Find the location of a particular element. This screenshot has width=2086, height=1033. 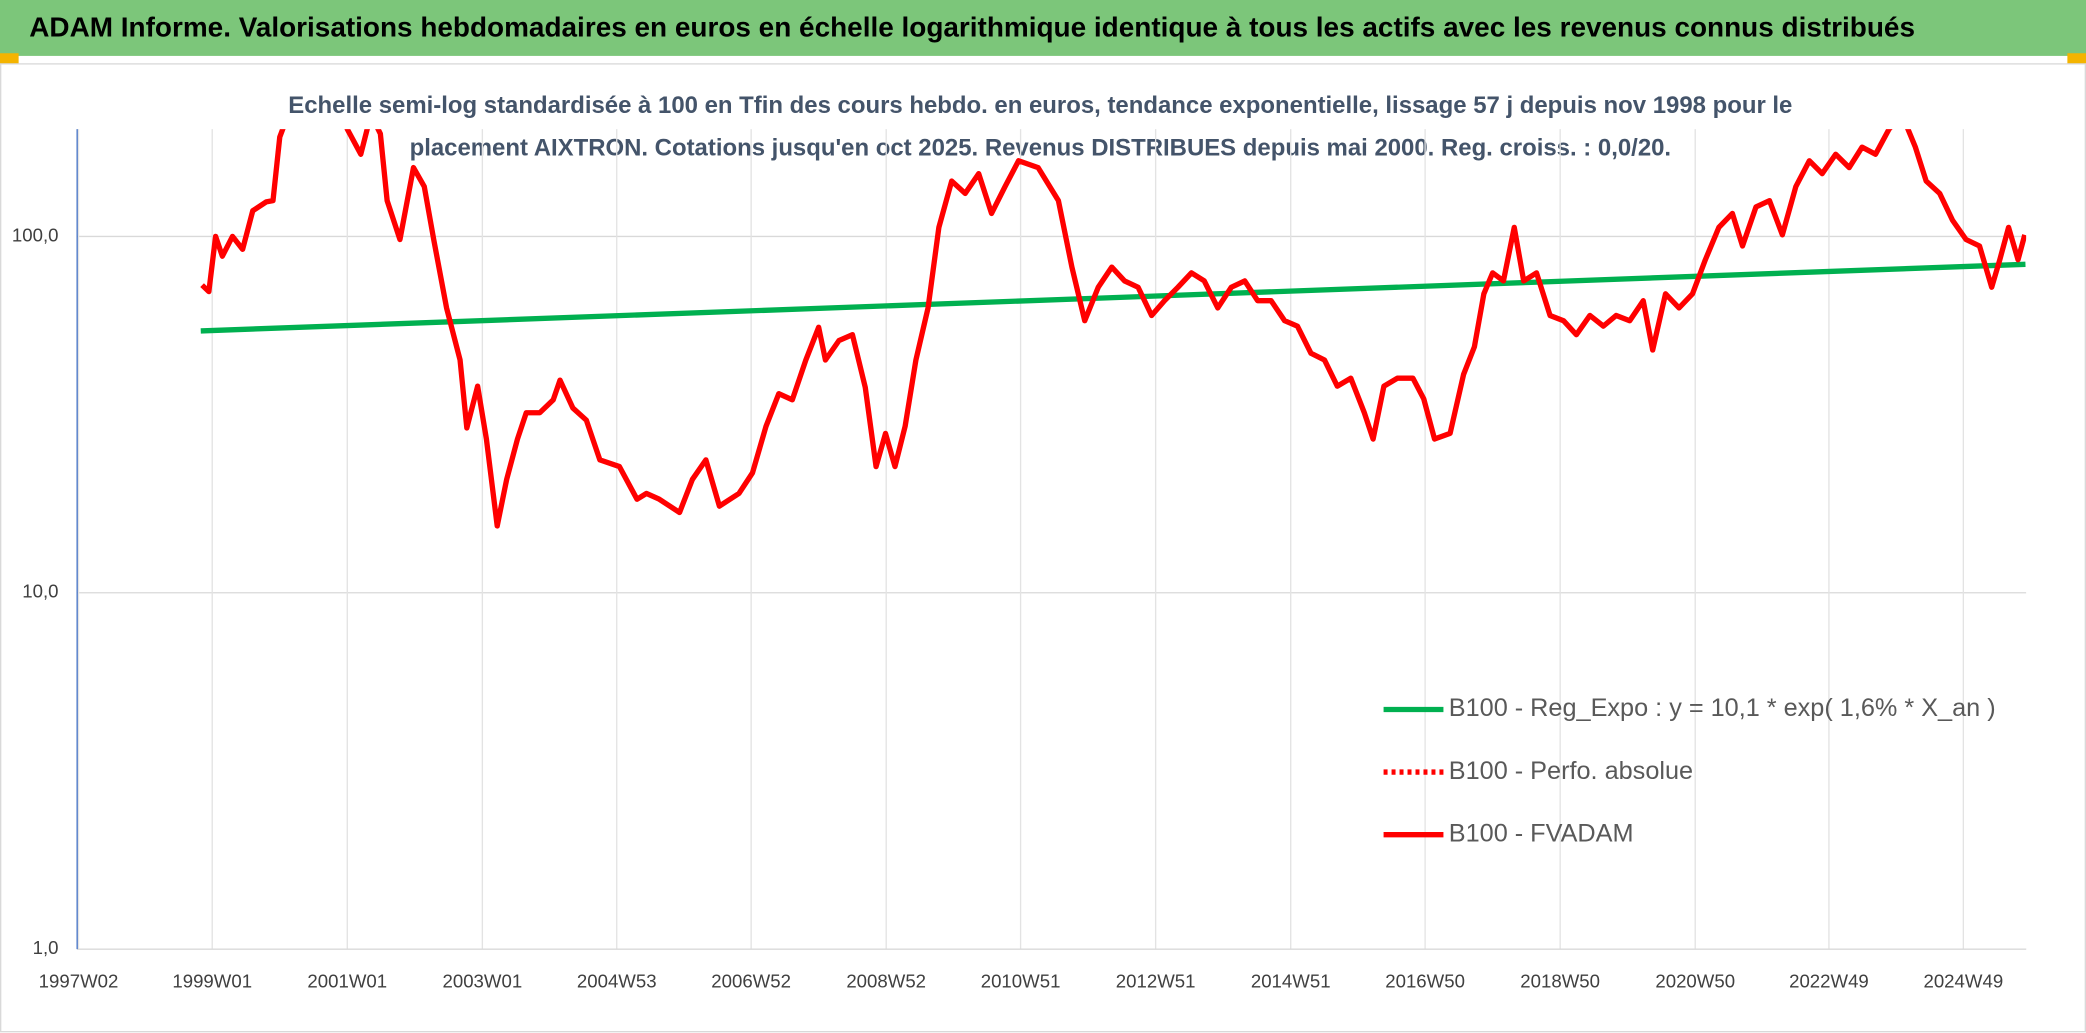

header-bar is located at coordinates (1043, 28).